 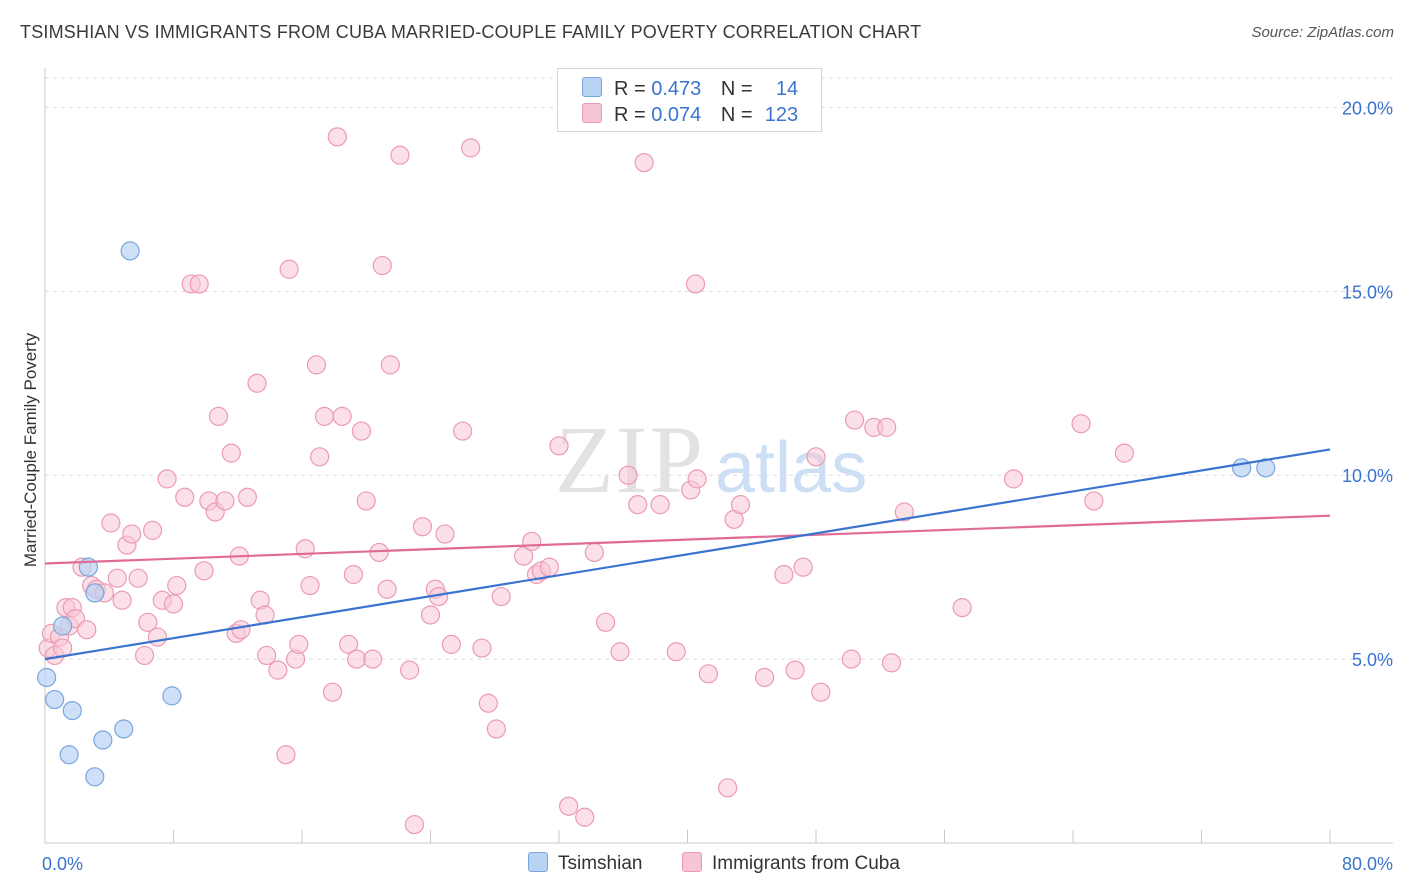 What do you see at coordinates (692, 862) in the screenshot?
I see `series-swatch-cuba` at bounding box center [692, 862].